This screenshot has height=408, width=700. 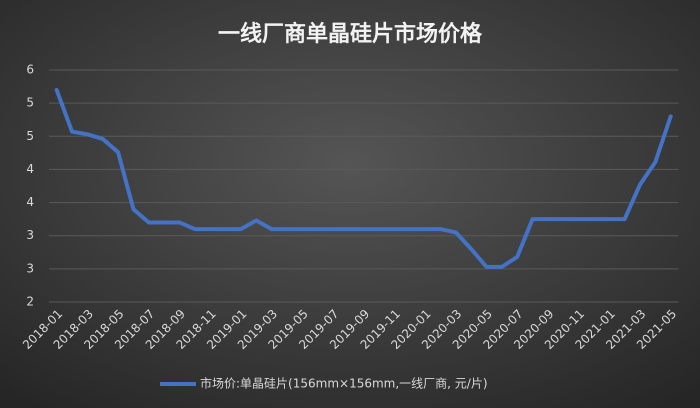 I want to click on legend-label: 市场价:单晶硅片(156mm×156mm,一线厂商, 元/片), so click(x=344, y=383).